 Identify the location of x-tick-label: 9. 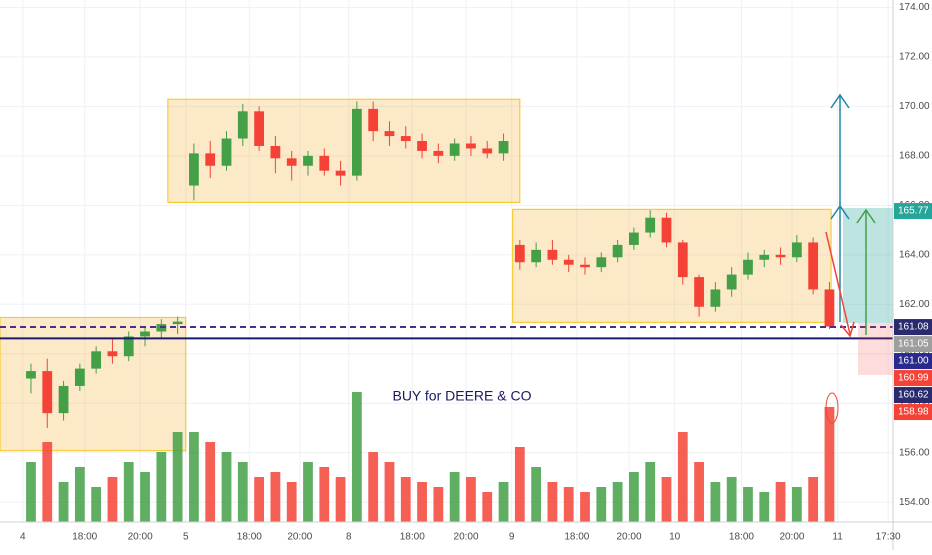
(512, 537).